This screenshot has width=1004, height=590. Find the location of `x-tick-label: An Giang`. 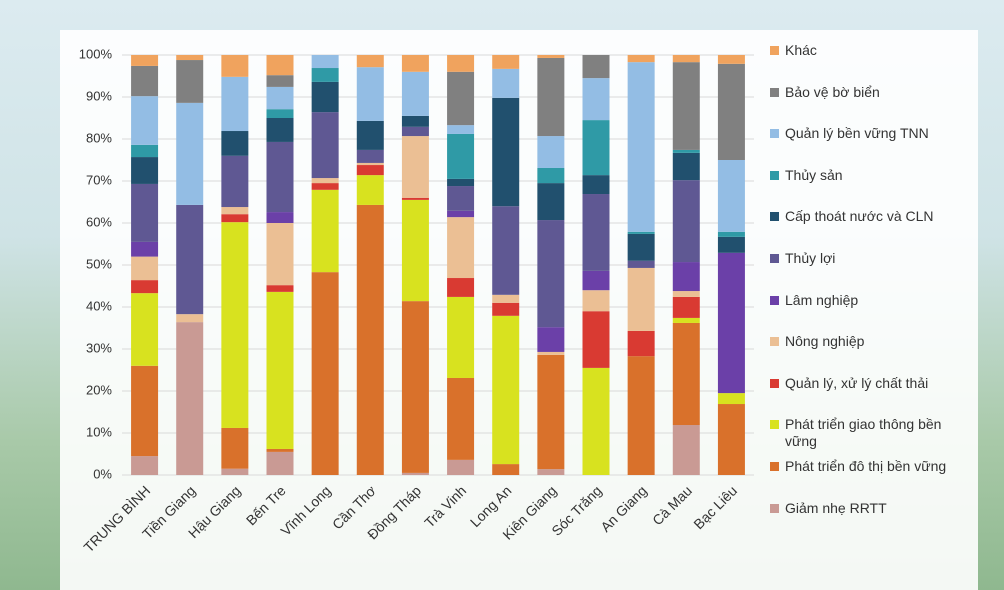

x-tick-label: An Giang is located at coordinates (623, 508).